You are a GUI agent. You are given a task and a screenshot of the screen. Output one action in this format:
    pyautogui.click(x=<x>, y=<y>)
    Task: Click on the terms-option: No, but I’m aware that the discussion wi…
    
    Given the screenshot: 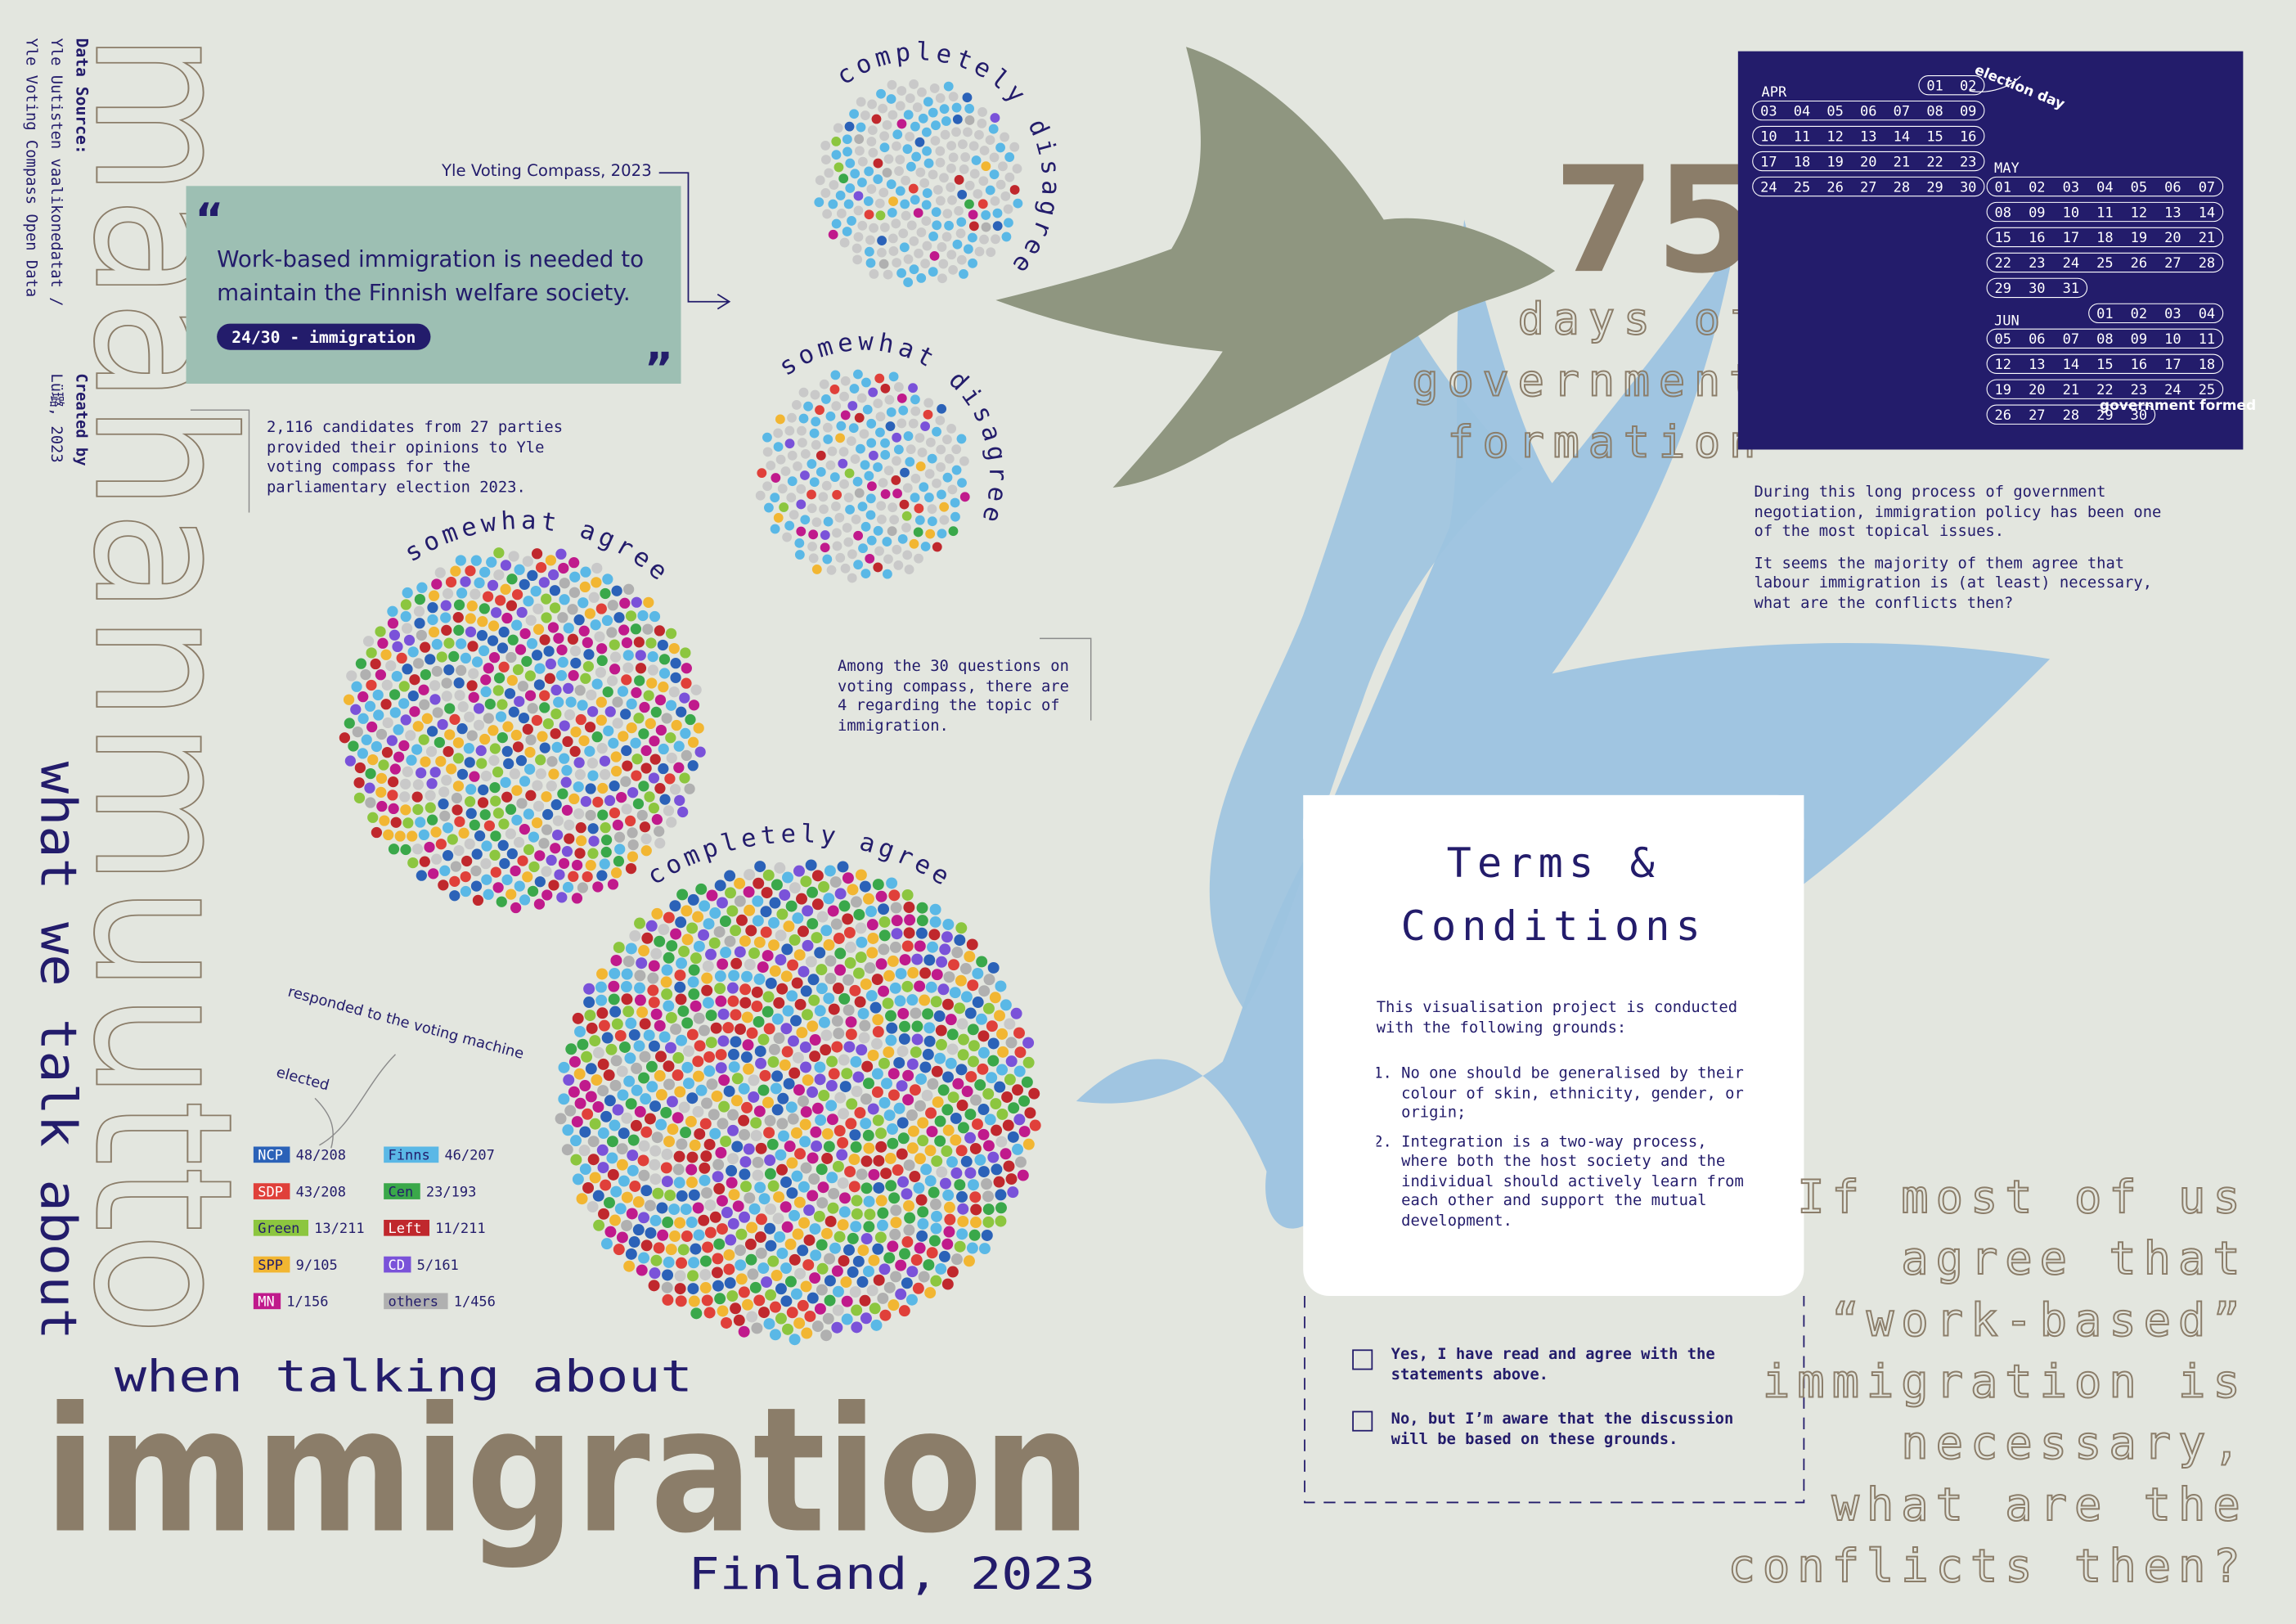 What is the action you would take?
    pyautogui.click(x=1562, y=1429)
    